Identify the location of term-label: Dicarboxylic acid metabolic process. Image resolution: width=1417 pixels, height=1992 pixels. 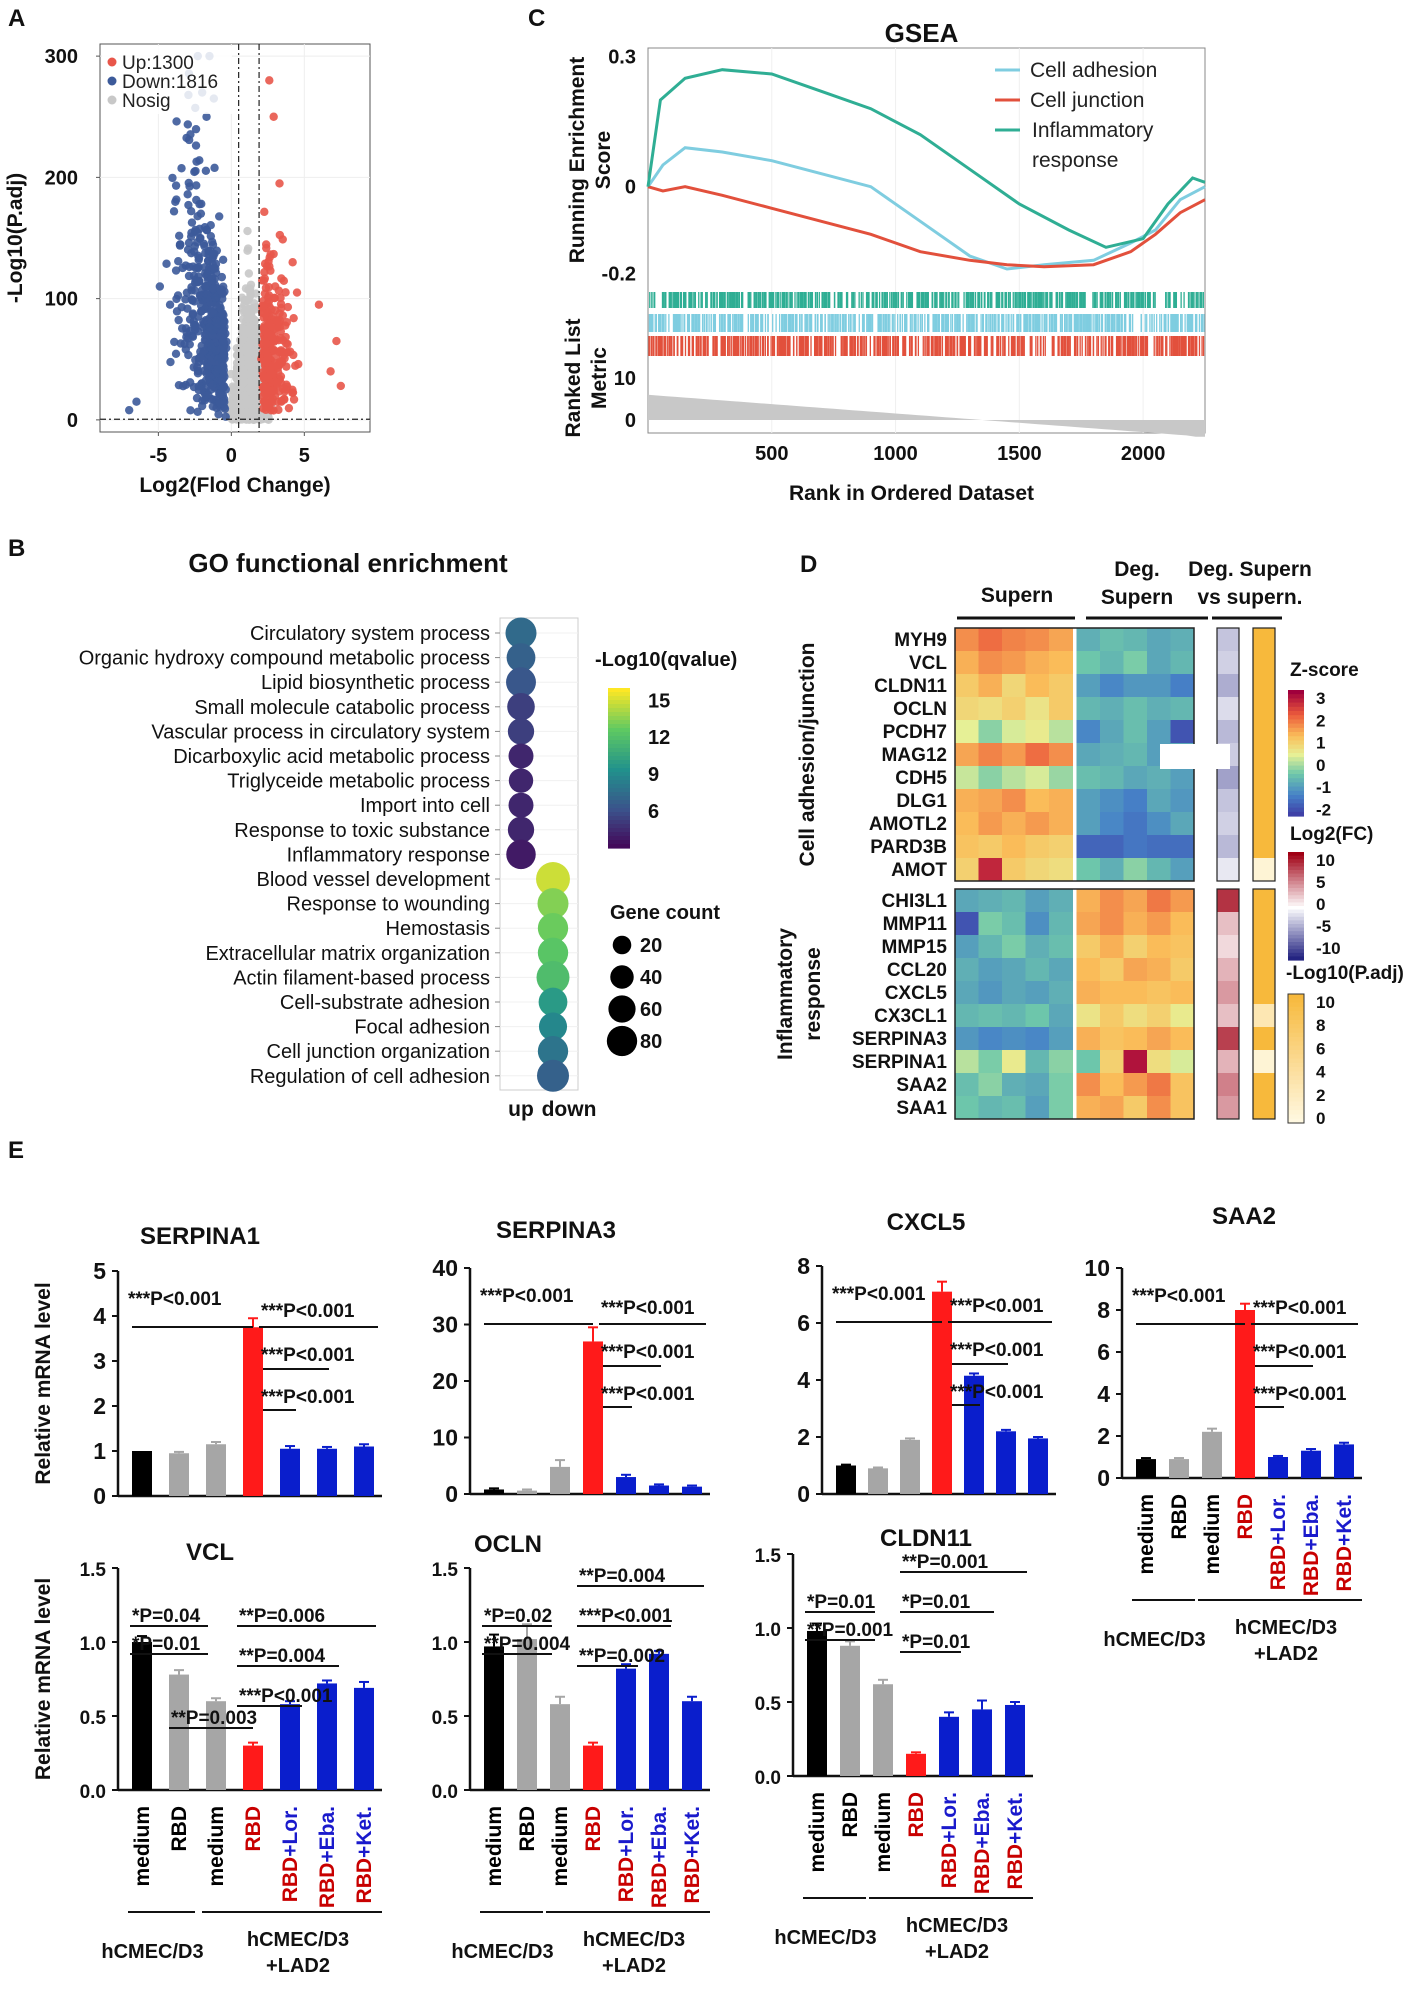
(331, 757).